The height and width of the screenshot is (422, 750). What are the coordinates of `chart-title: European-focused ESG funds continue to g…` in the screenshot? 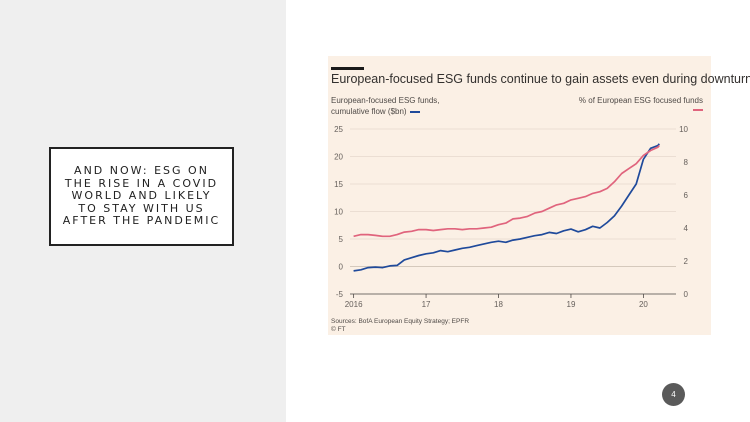 It's located at (540, 79).